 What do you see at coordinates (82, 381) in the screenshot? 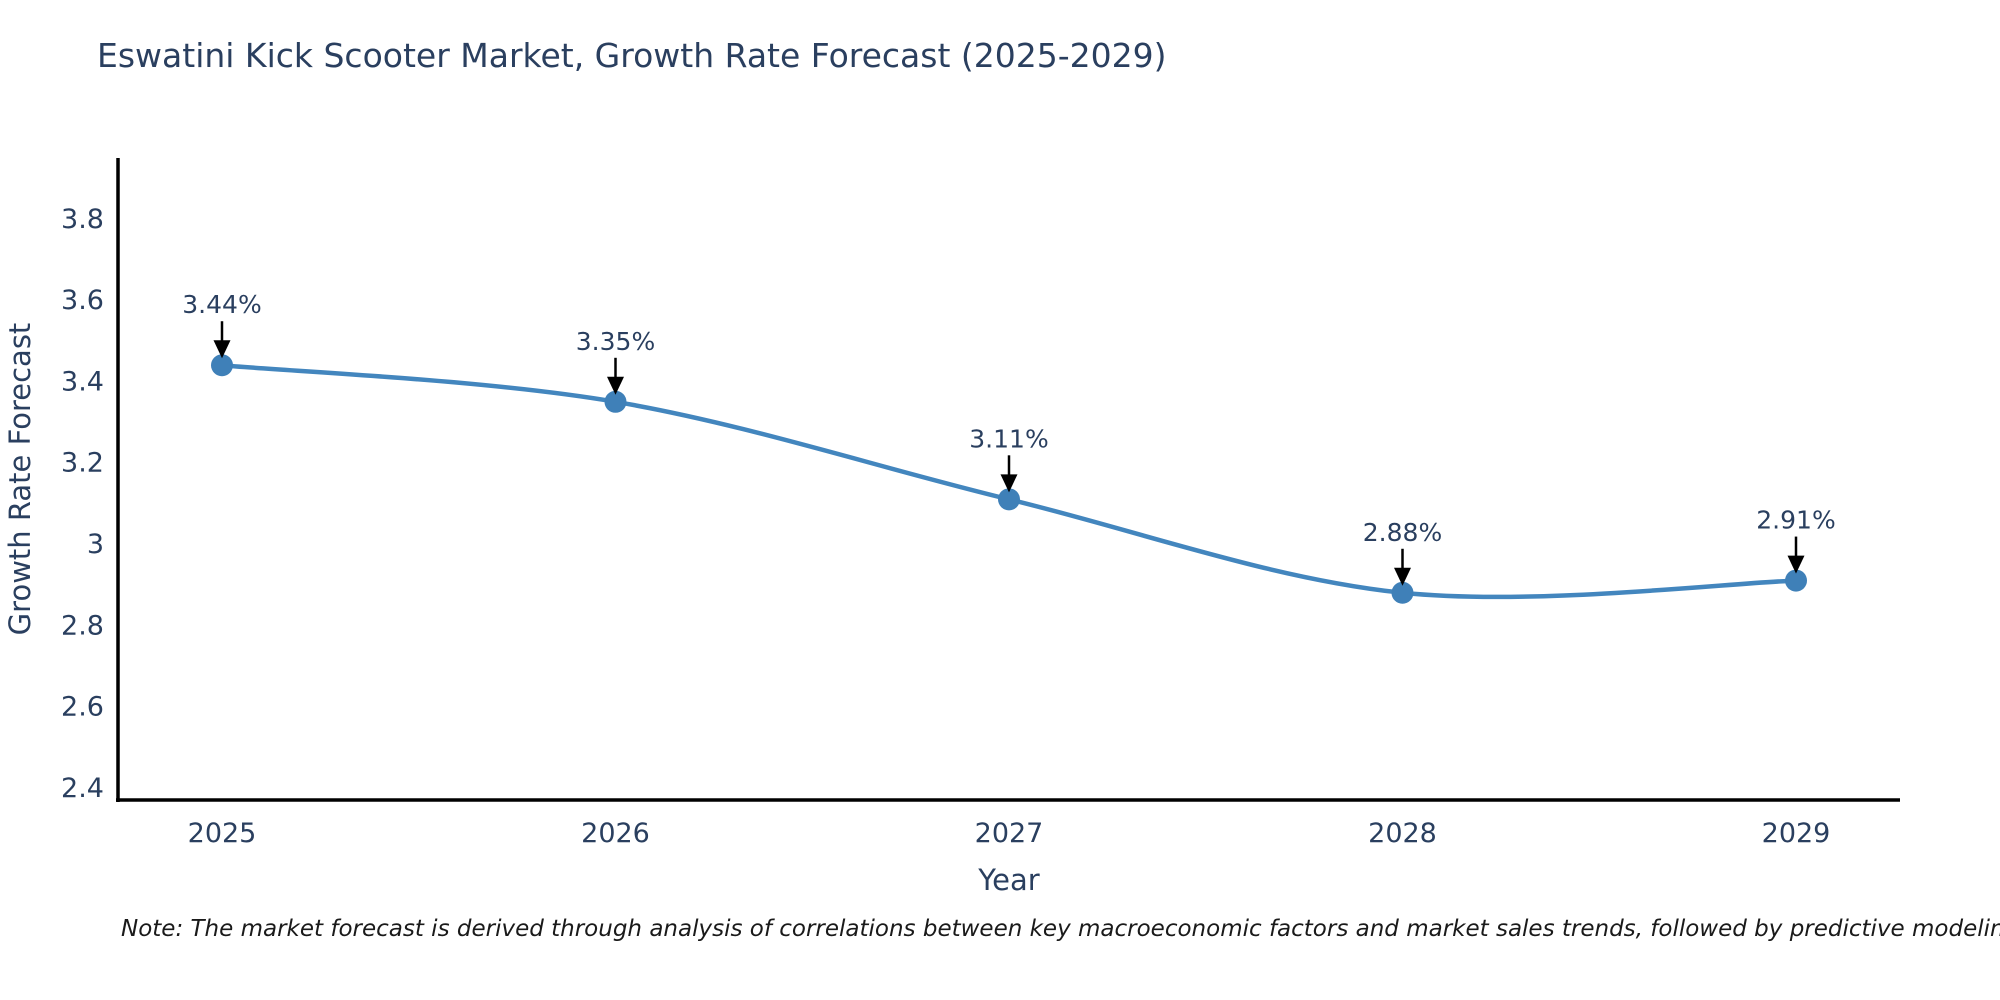
I see `y-tick-label: 3.4` at bounding box center [82, 381].